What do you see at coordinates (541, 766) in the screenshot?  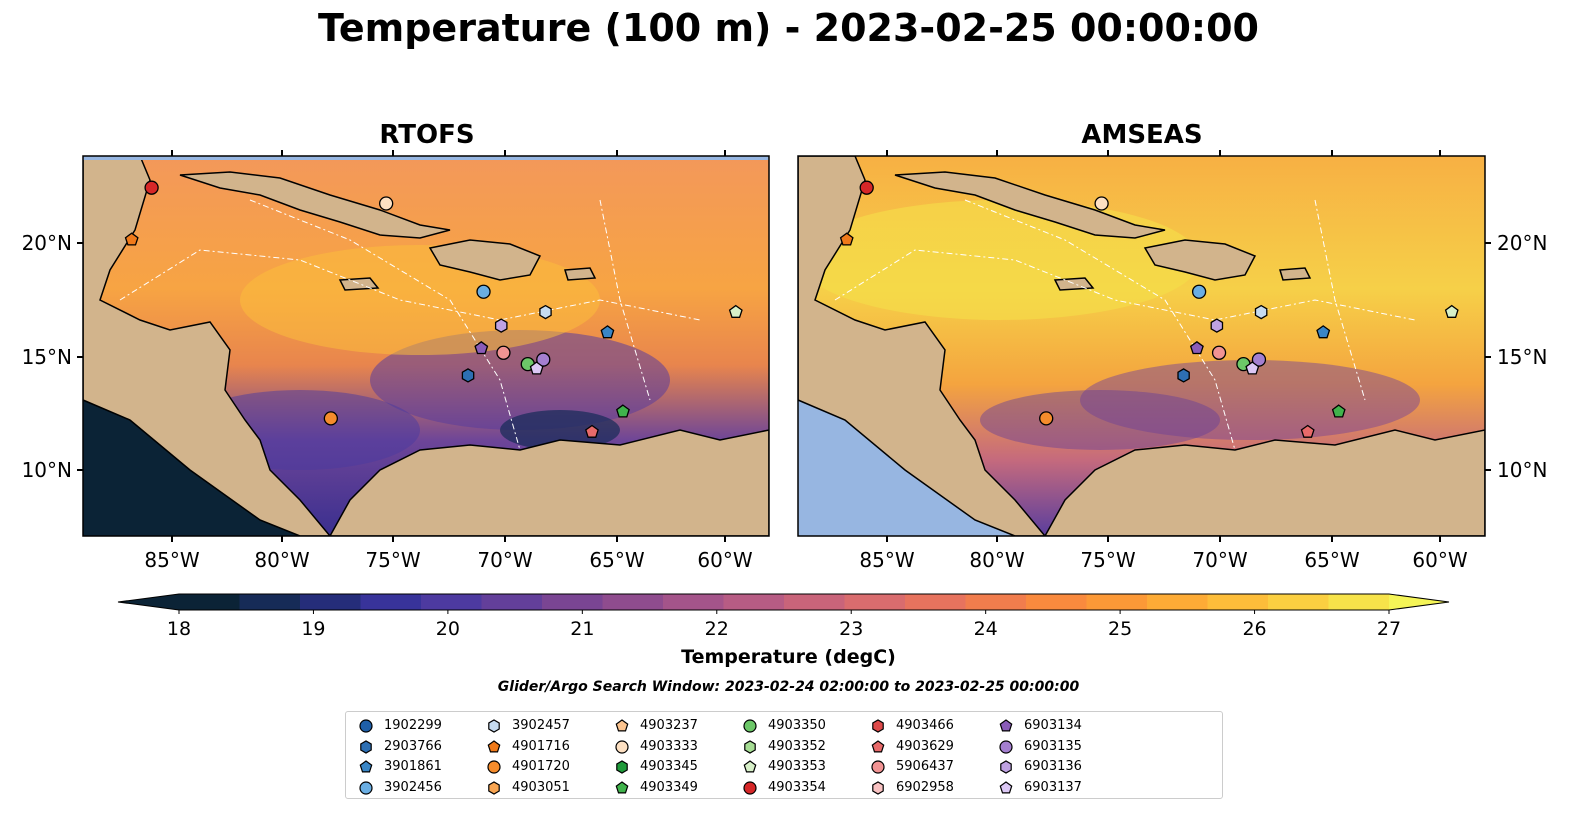 I see `legend-label: 4901720` at bounding box center [541, 766].